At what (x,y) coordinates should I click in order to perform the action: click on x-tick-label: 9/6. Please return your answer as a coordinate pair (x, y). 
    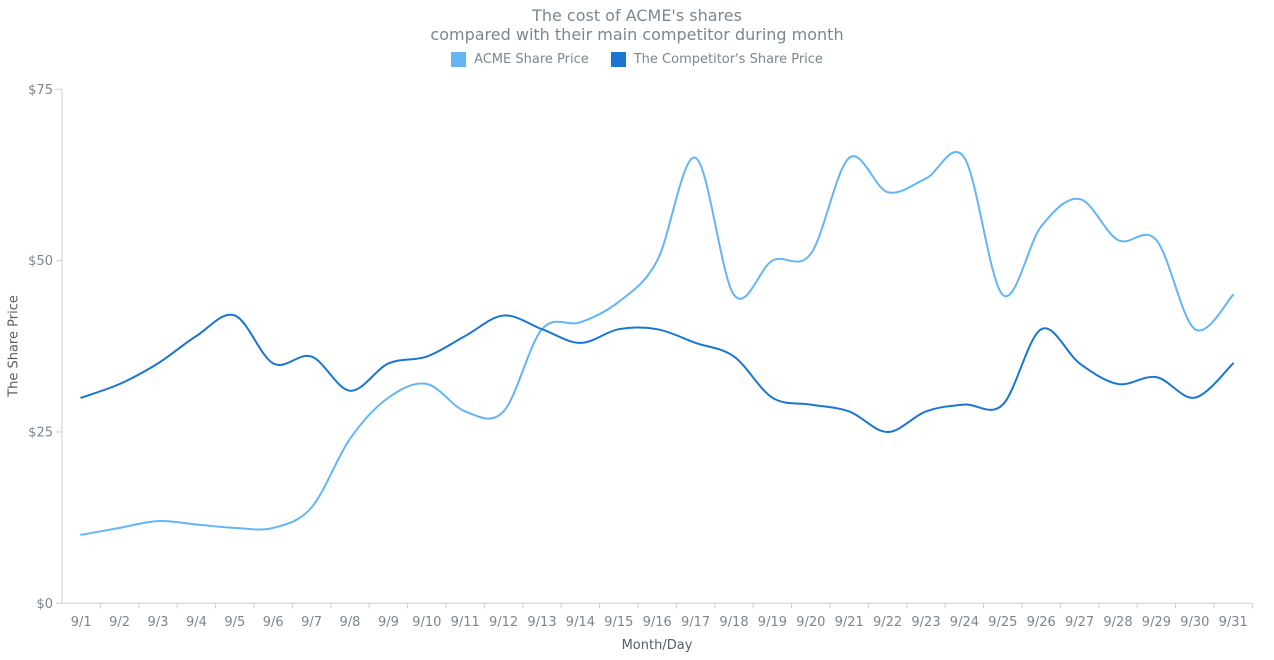
    Looking at the image, I should click on (273, 622).